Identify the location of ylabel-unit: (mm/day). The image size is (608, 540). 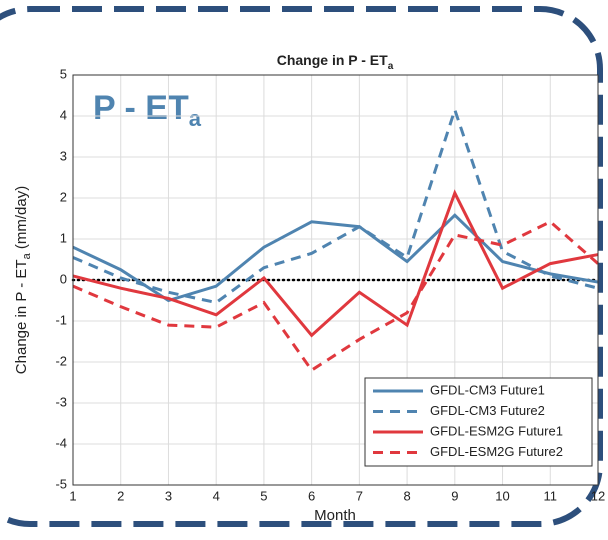
(21, 220).